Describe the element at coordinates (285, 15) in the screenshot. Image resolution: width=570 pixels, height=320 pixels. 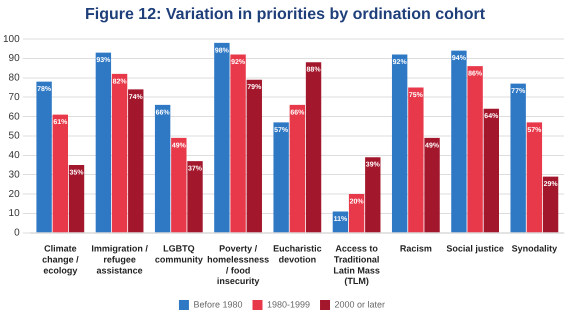
I see `chart-title: Figure 12: Variation in priorities by ordination cohort` at that location.